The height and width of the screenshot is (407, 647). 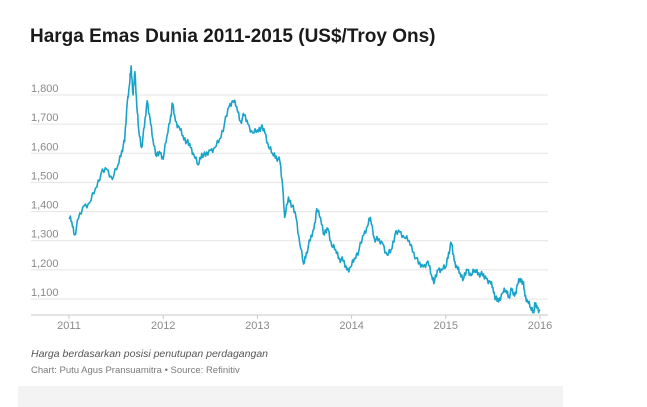 I want to click on y-tick-label: 1,100, so click(x=45, y=293).